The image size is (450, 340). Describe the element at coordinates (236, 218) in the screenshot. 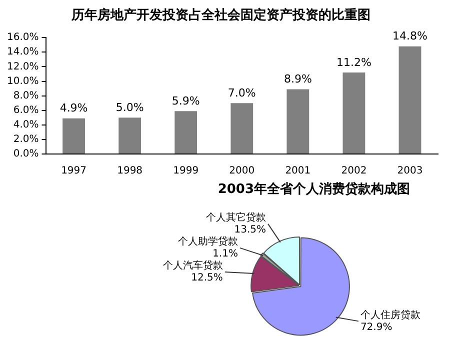

I see `slice-label: 个人其它贷款` at that location.